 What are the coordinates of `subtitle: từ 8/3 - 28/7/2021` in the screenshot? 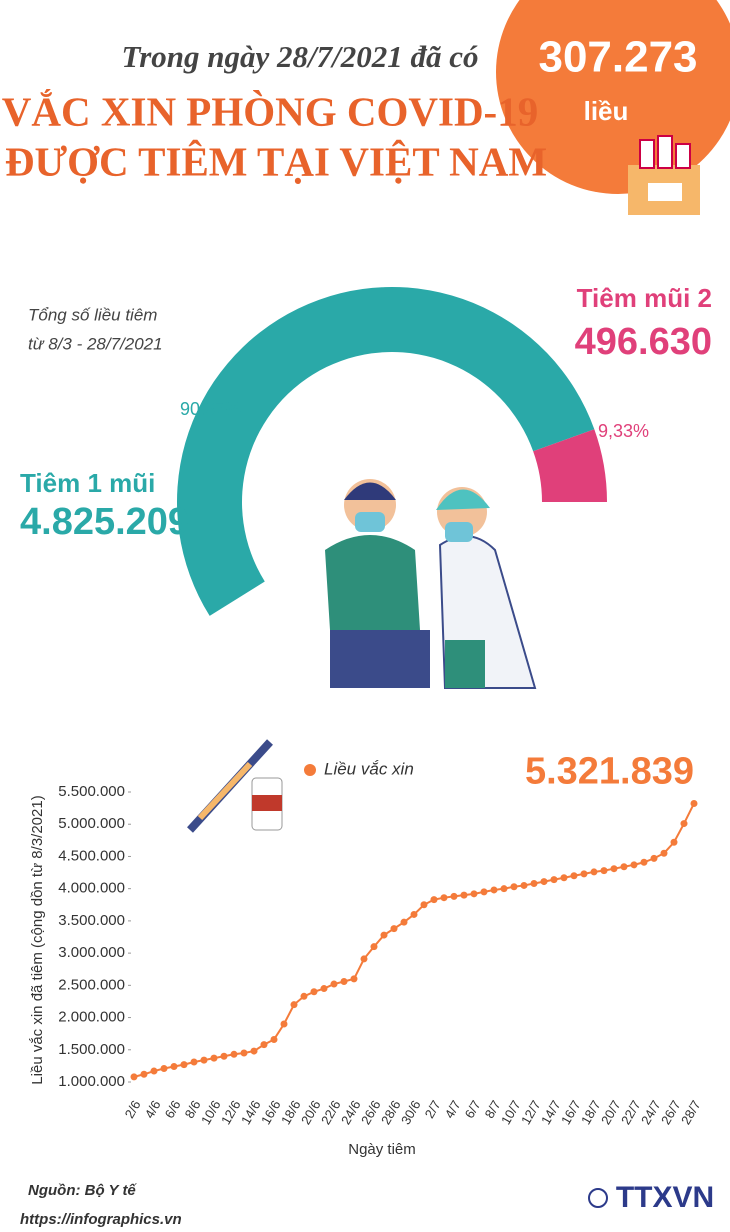 It's located at (95, 343).